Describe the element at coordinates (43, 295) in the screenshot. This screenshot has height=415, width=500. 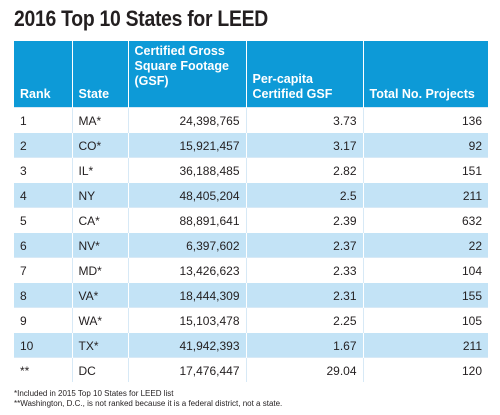
I see `cell-rank: 8` at that location.